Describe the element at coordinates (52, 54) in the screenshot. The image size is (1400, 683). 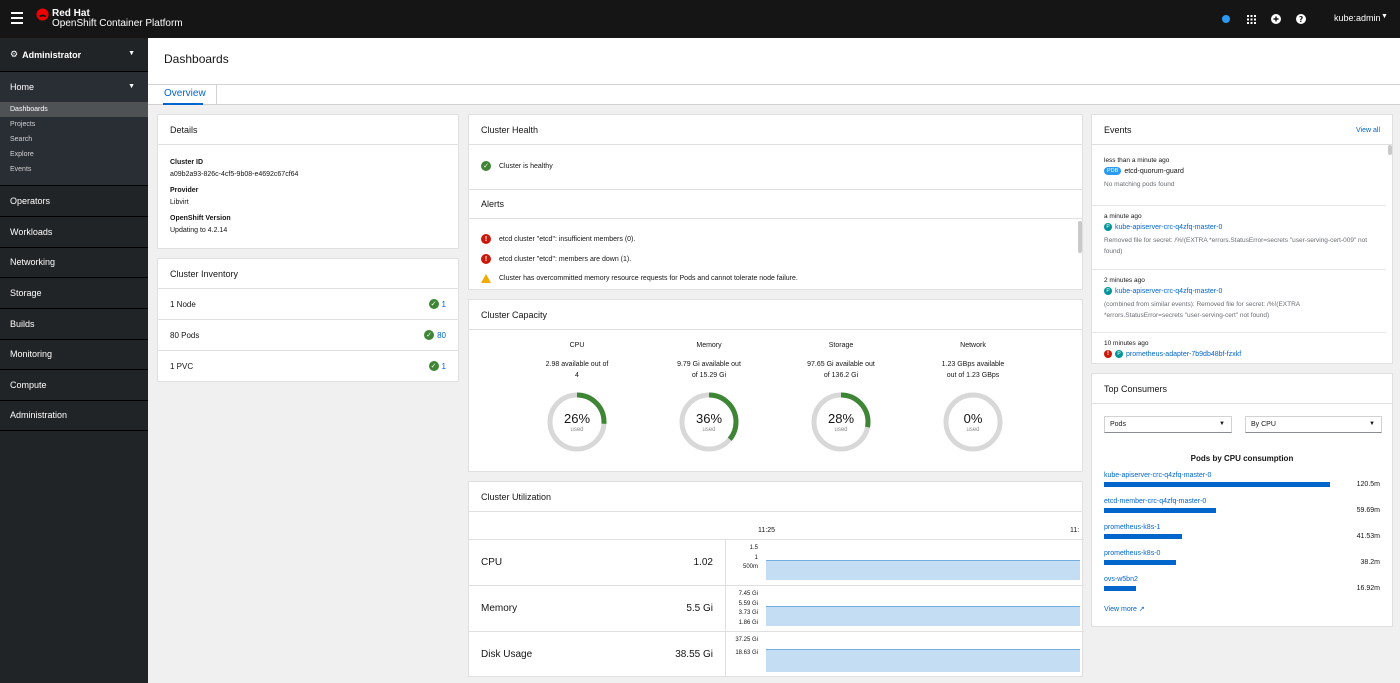
I see `perspective-label: Administrator` at that location.